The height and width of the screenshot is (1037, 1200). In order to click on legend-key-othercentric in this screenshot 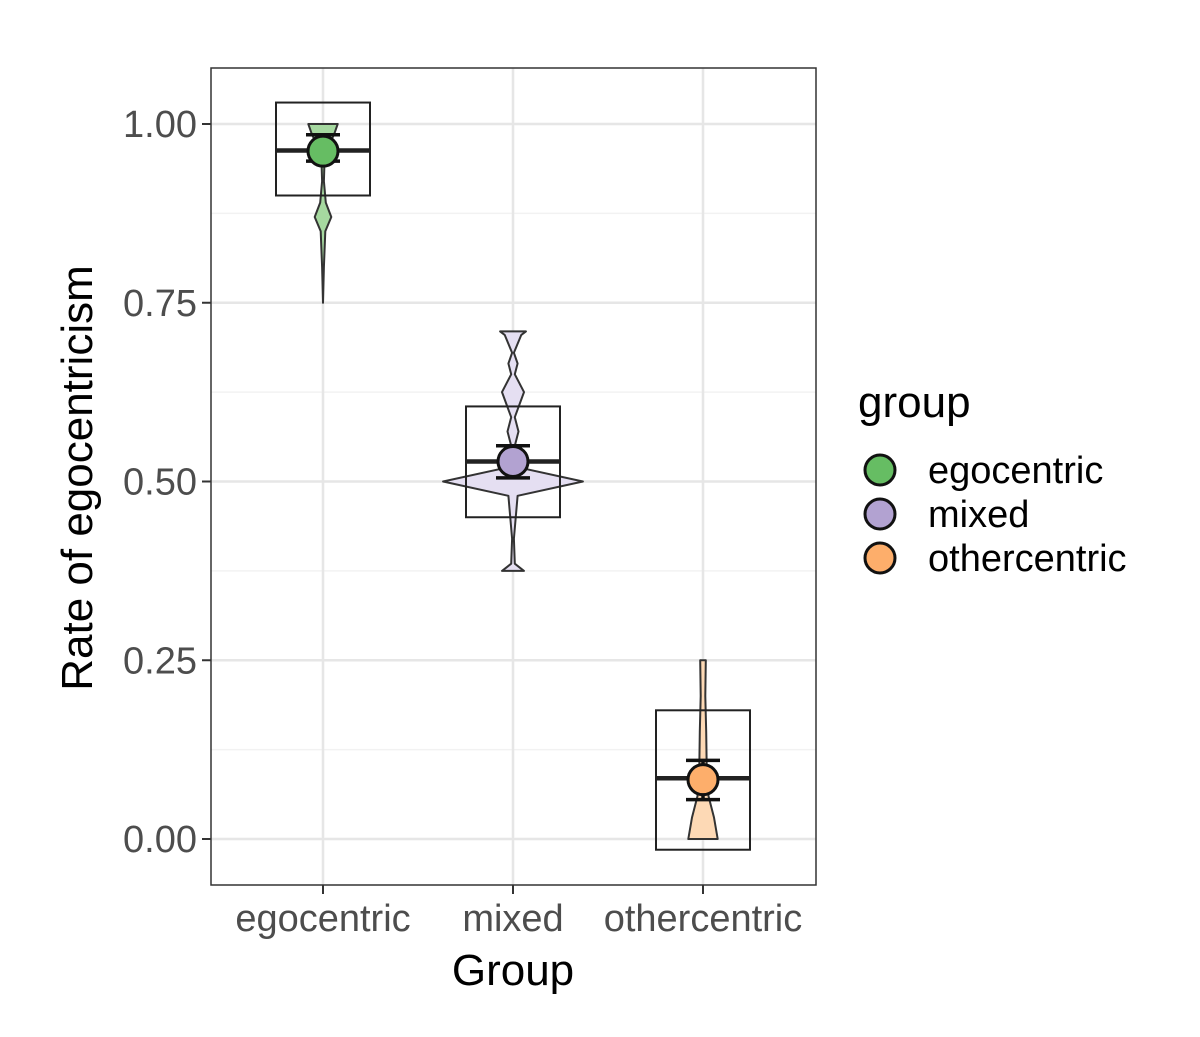, I will do `click(880, 558)`.